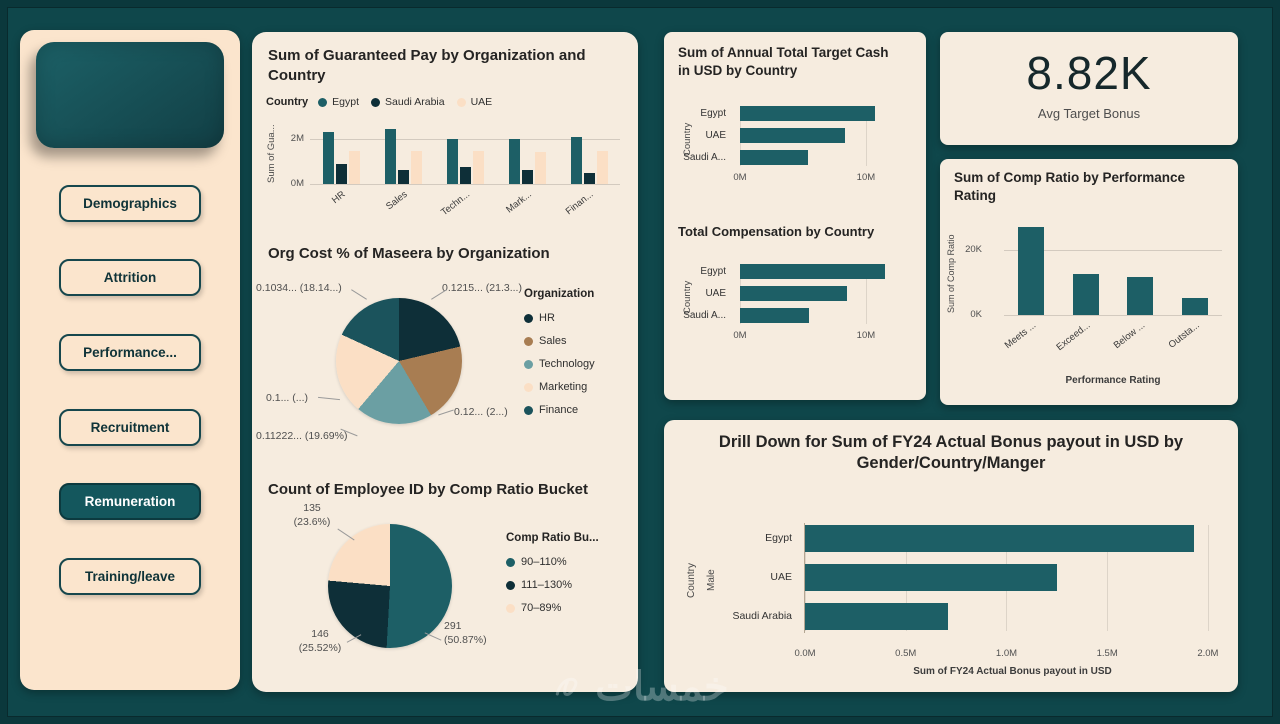  I want to click on sidebar-item-training-leave: Training/leave, so click(130, 576).